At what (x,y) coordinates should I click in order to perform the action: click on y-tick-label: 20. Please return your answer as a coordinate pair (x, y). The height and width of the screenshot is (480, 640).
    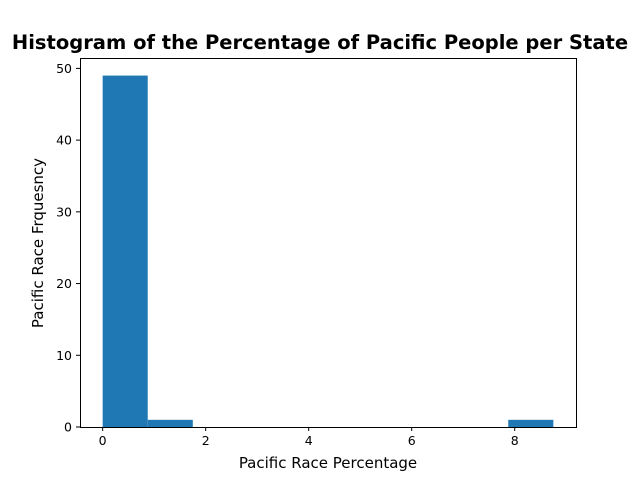
    Looking at the image, I should click on (64, 283).